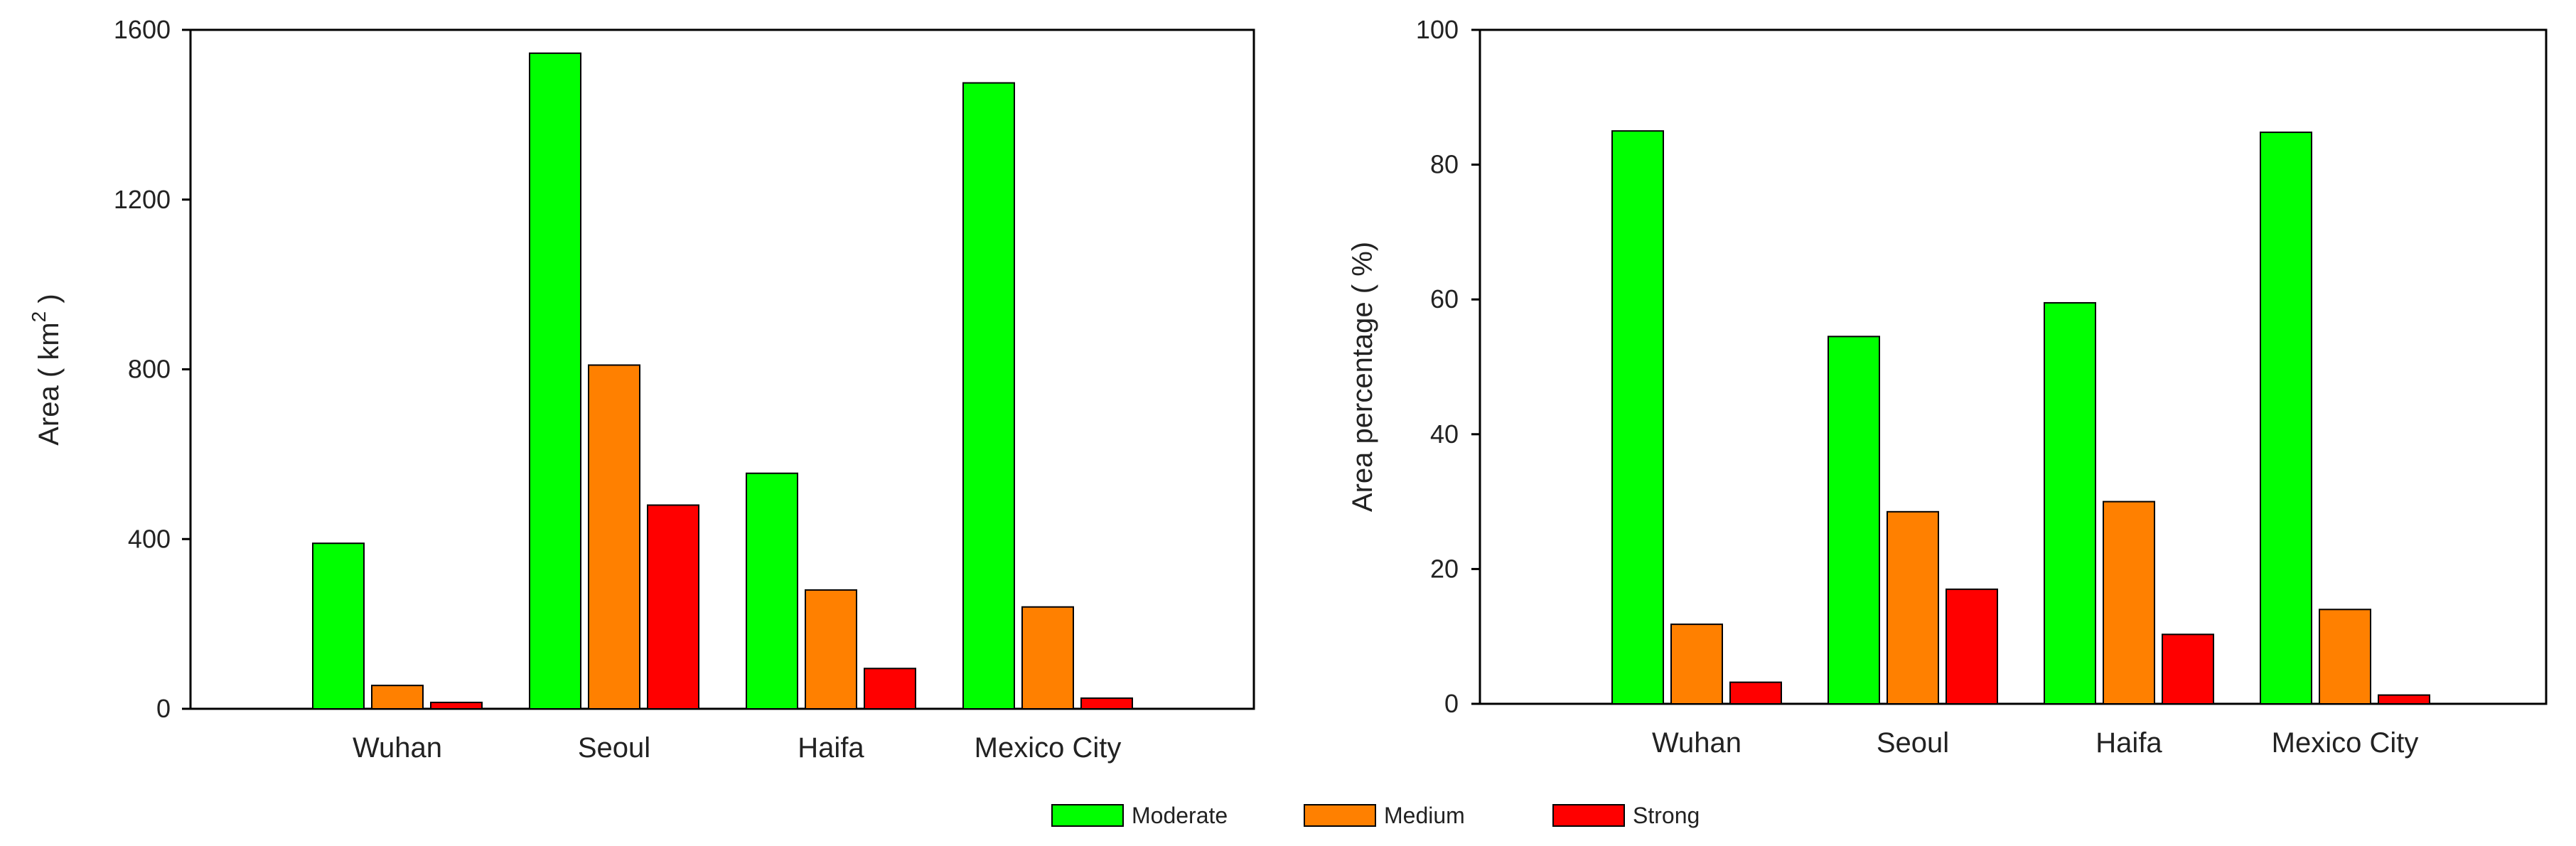 The image size is (2576, 846). What do you see at coordinates (1972, 646) in the screenshot?
I see `percentage-bar-seoul-strong` at bounding box center [1972, 646].